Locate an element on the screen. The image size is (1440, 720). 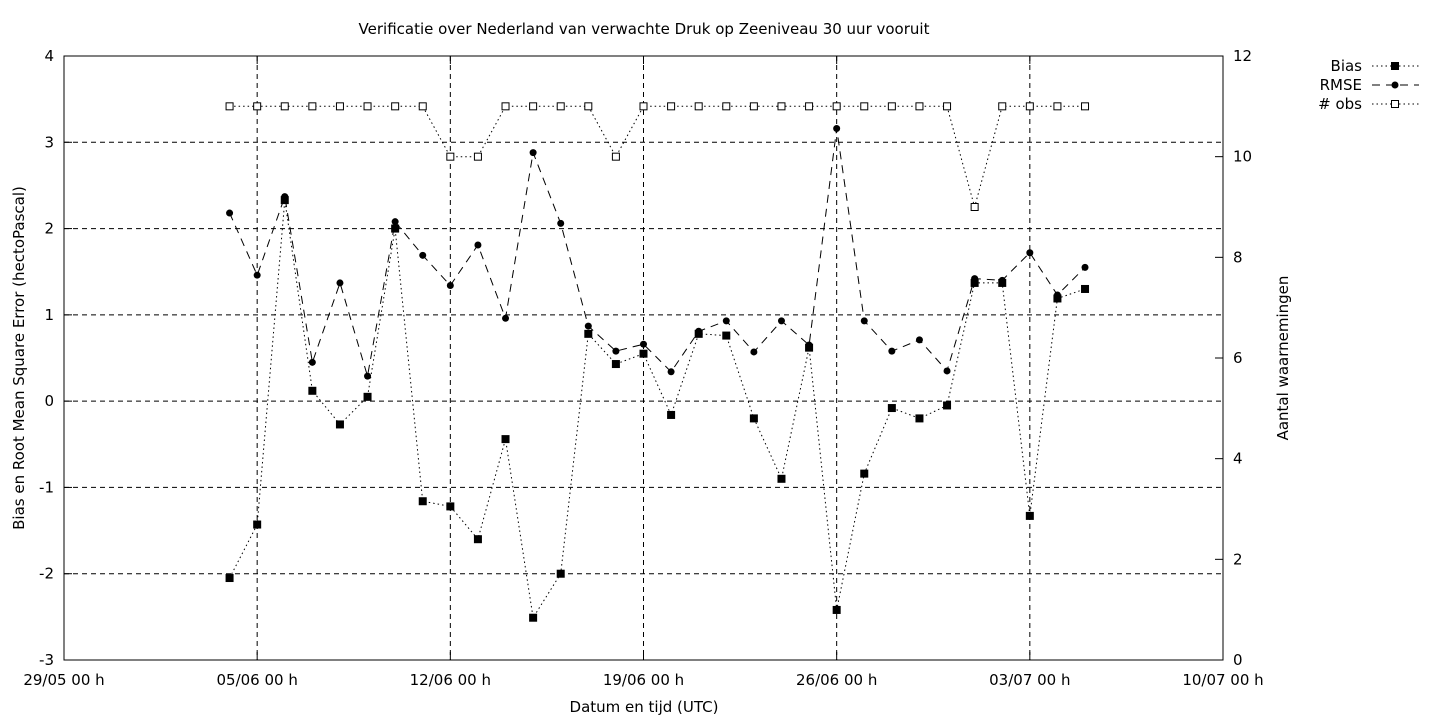
y-tick-label: 0 is located at coordinates (49, 401).